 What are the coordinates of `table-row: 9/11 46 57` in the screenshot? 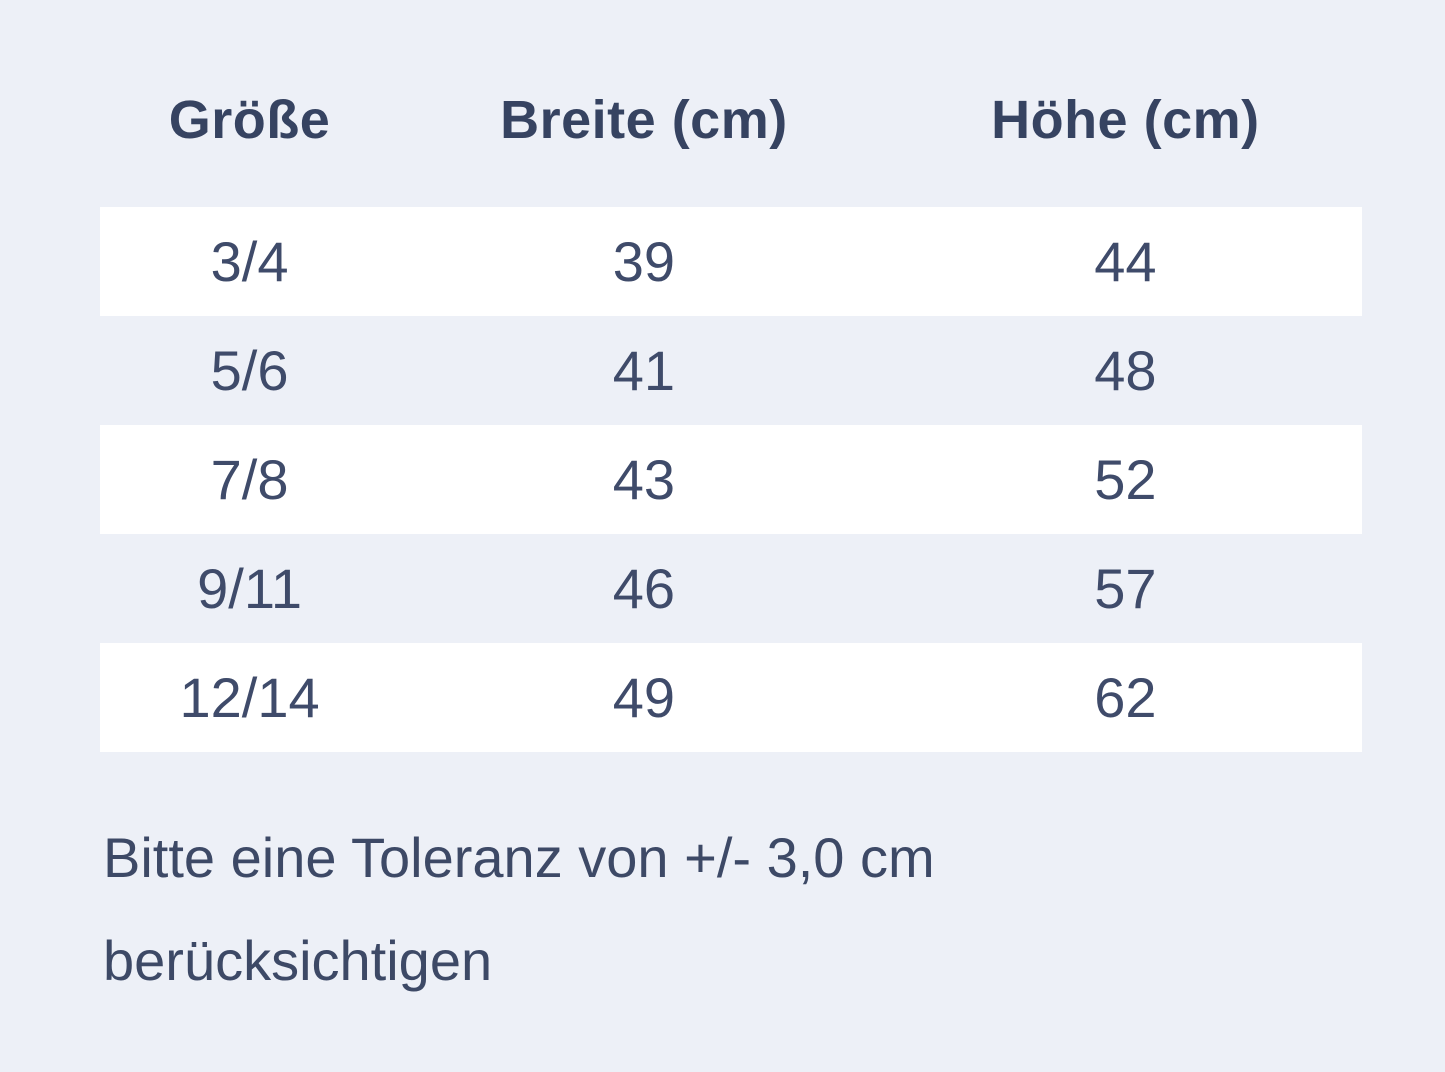 It's located at (731, 588).